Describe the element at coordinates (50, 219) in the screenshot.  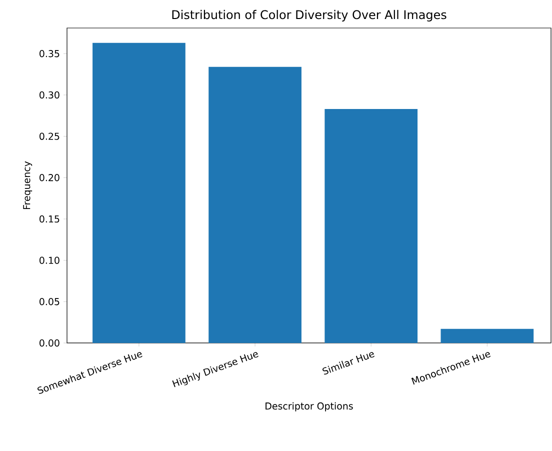
I see `y-tick-label: 0.15` at that location.